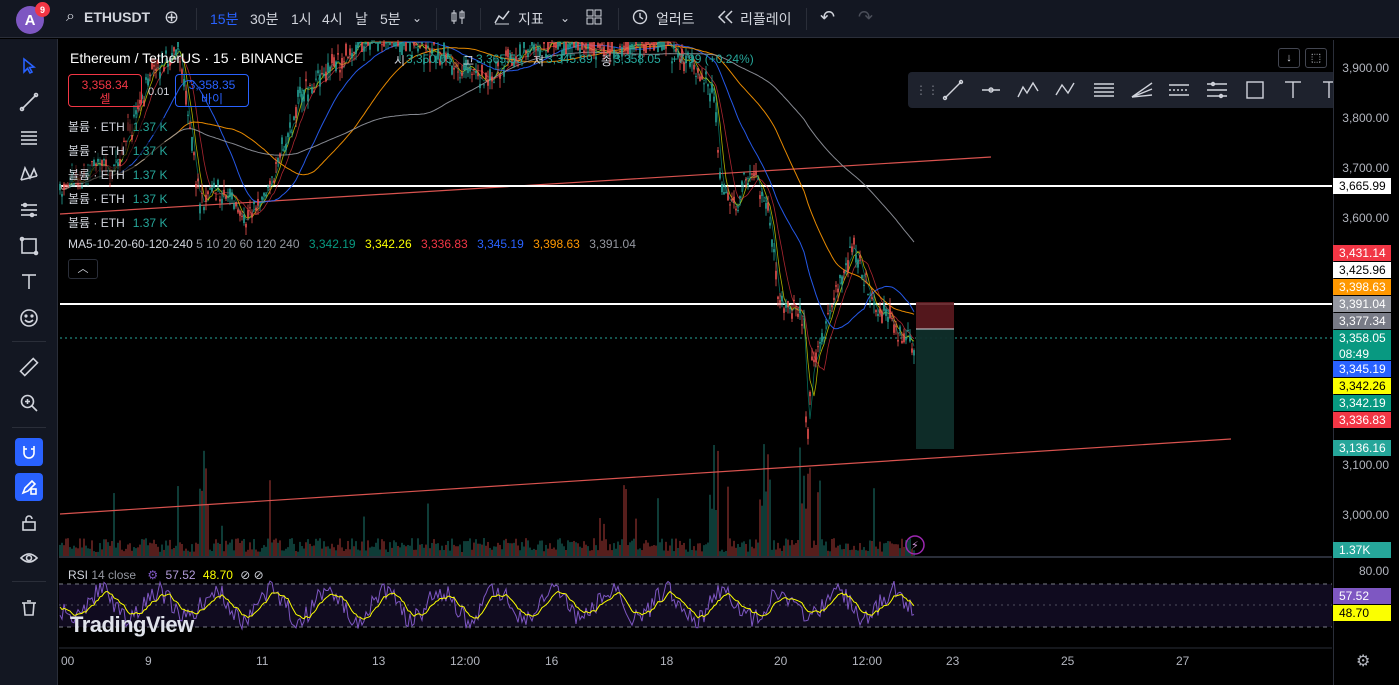 The height and width of the screenshot is (685, 1399). Describe the element at coordinates (1217, 90) in the screenshot. I see `channel-icon` at that location.